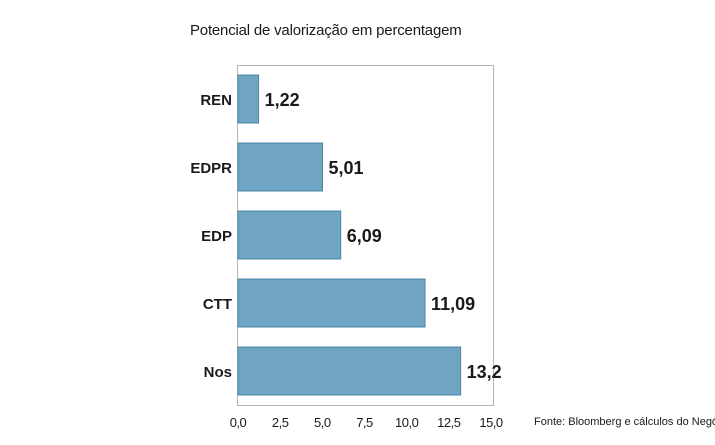  I want to click on value-label-ctt: 11,09, so click(453, 304).